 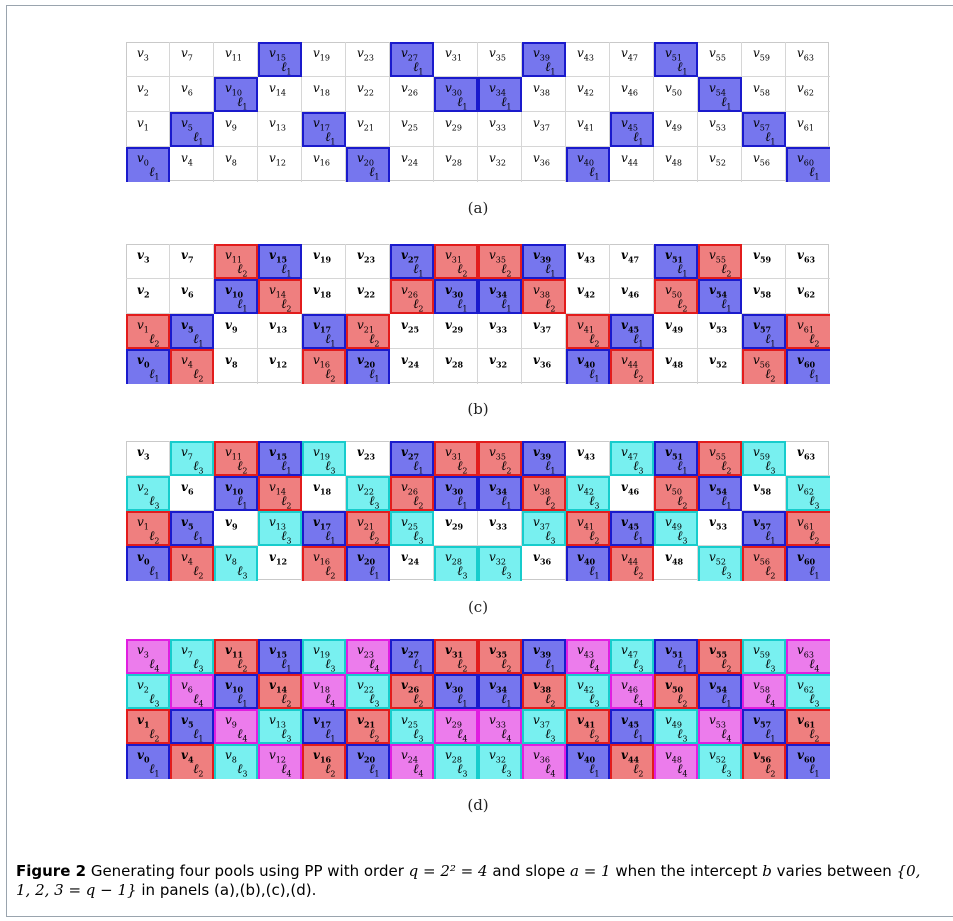 What do you see at coordinates (632, 261) in the screenshot?
I see `grid-cell-v47: v47` at bounding box center [632, 261].